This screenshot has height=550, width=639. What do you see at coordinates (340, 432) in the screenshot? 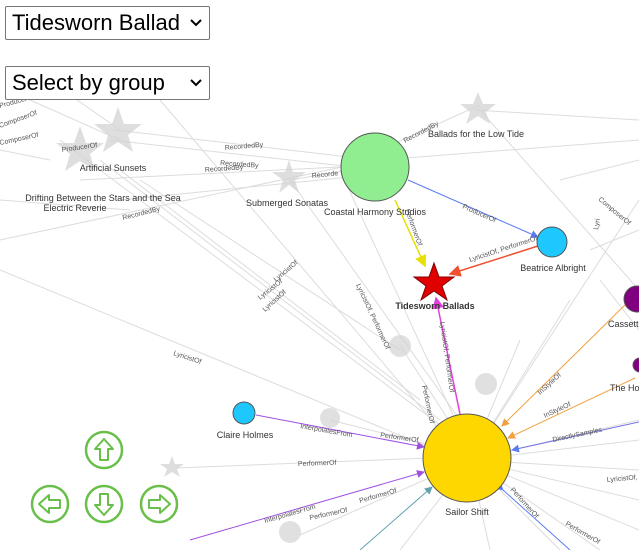
I see `edge-claire-sailor` at bounding box center [340, 432].